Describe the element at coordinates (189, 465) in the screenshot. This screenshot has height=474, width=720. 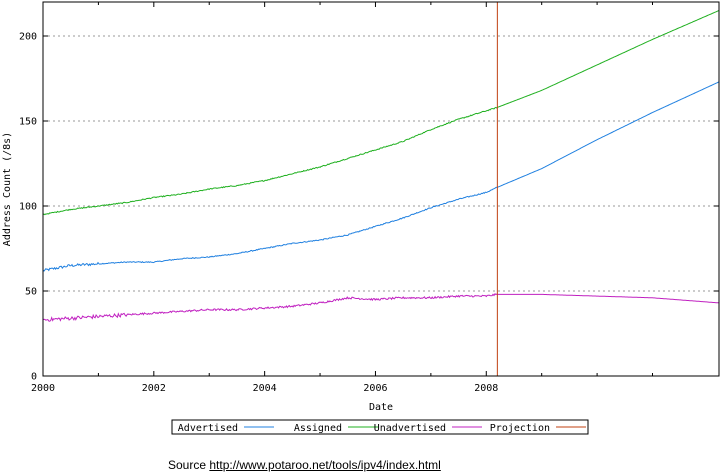
I see `source-prefix: Source` at that location.